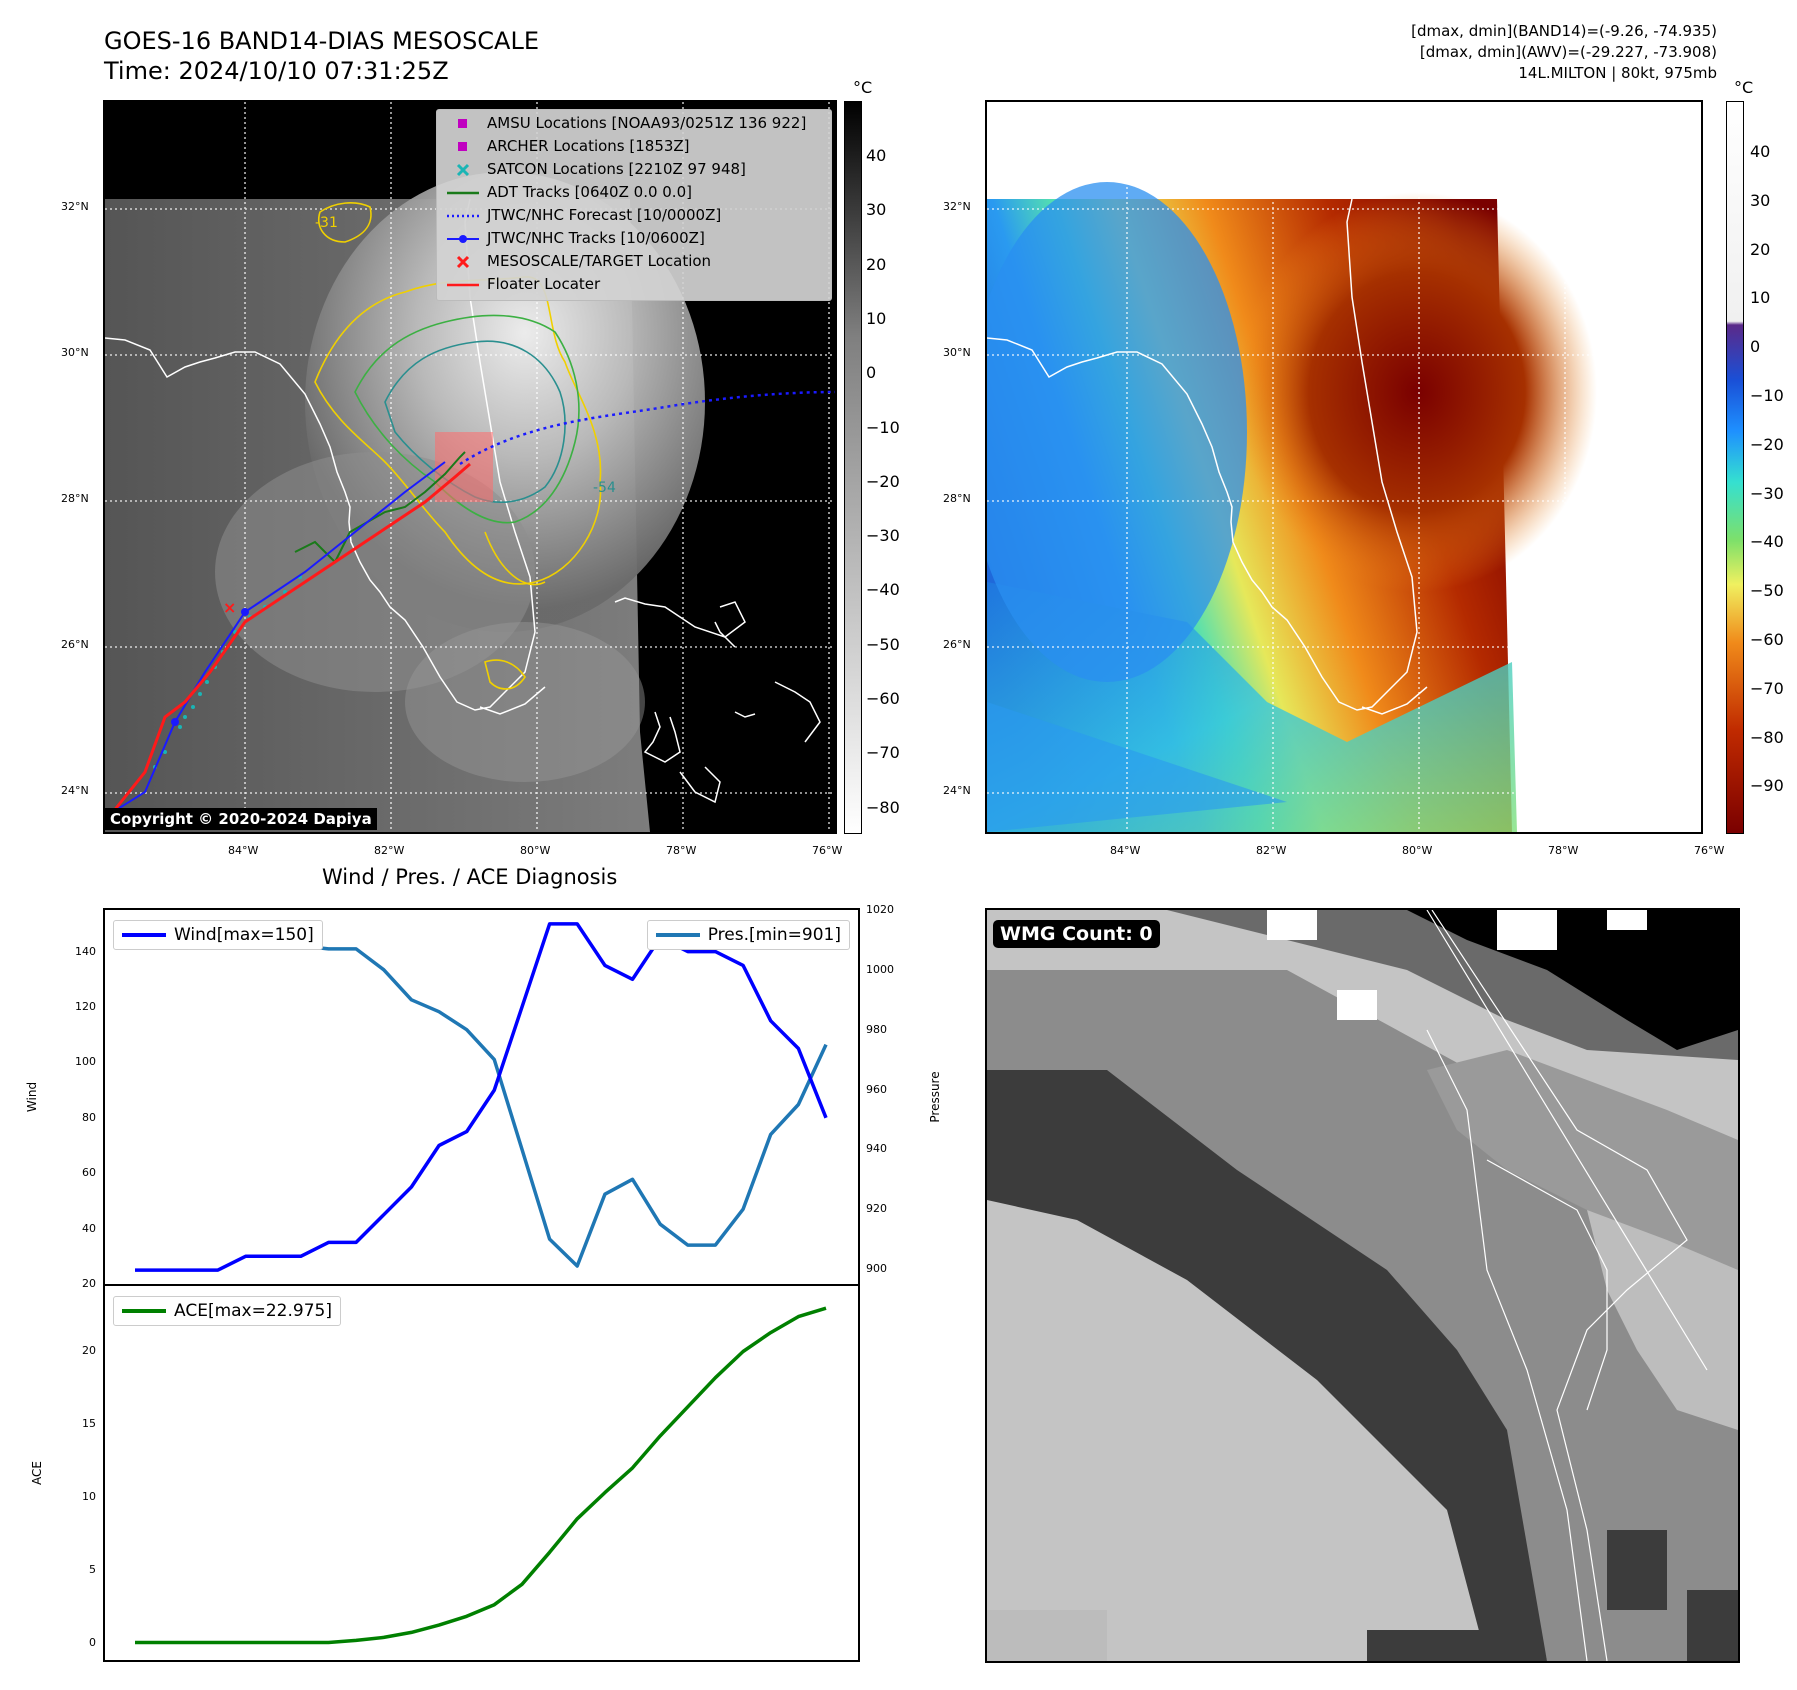  Describe the element at coordinates (464, 467) in the screenshot. I see `target-box` at that location.